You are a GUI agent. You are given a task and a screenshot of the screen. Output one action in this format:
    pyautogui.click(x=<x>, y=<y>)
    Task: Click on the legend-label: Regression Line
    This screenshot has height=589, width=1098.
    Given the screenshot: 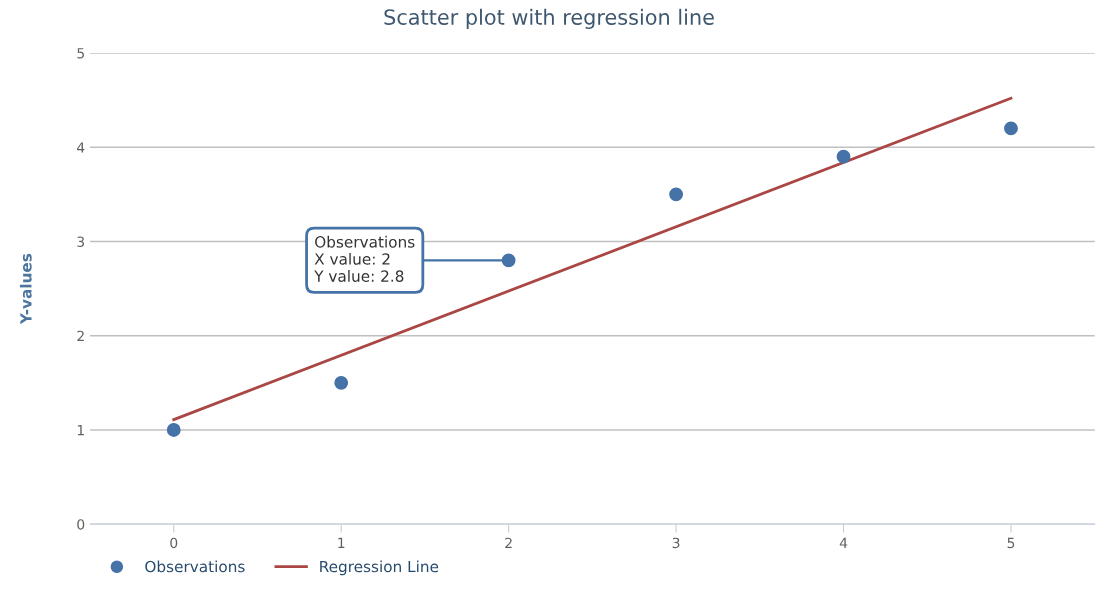 What is the action you would take?
    pyautogui.click(x=379, y=568)
    